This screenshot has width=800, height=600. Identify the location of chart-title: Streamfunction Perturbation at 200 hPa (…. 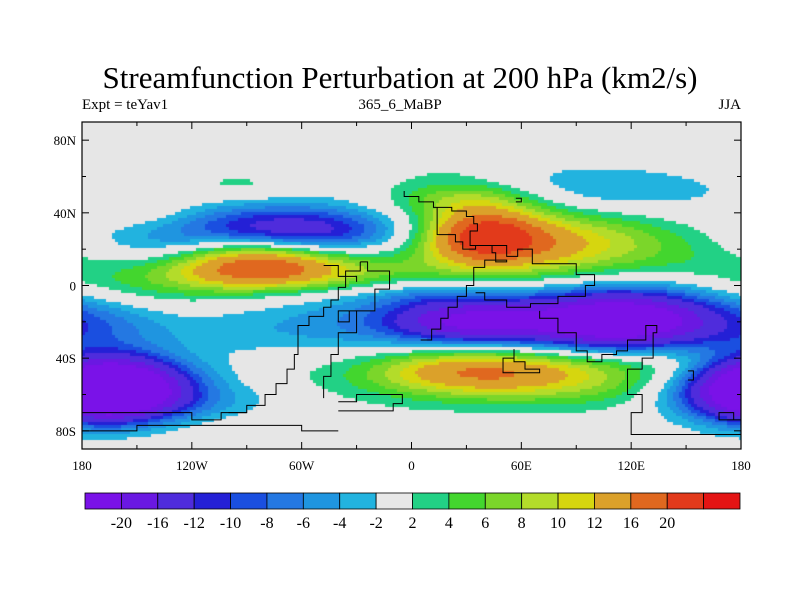
(400, 77).